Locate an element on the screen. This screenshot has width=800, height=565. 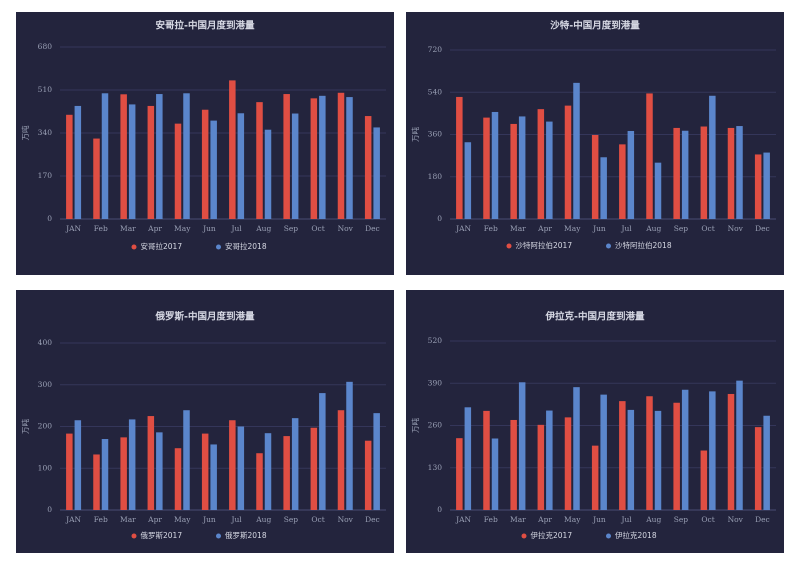
bar-2017-jan is located at coordinates (459, 474).